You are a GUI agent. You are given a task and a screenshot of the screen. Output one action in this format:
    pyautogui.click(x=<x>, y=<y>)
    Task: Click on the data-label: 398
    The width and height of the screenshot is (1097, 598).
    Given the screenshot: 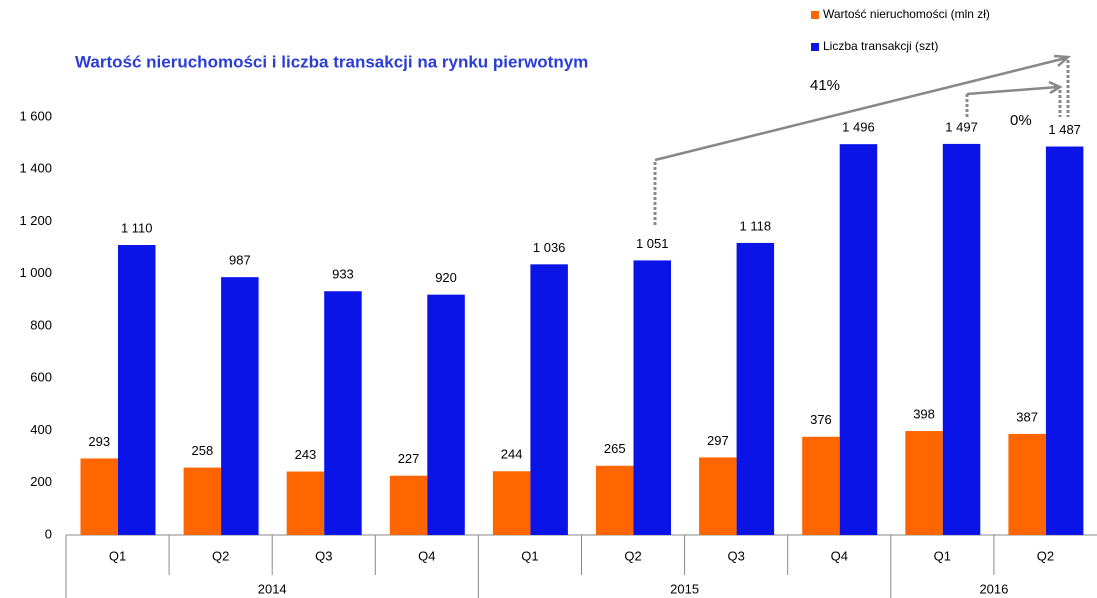 What is the action you would take?
    pyautogui.click(x=924, y=413)
    